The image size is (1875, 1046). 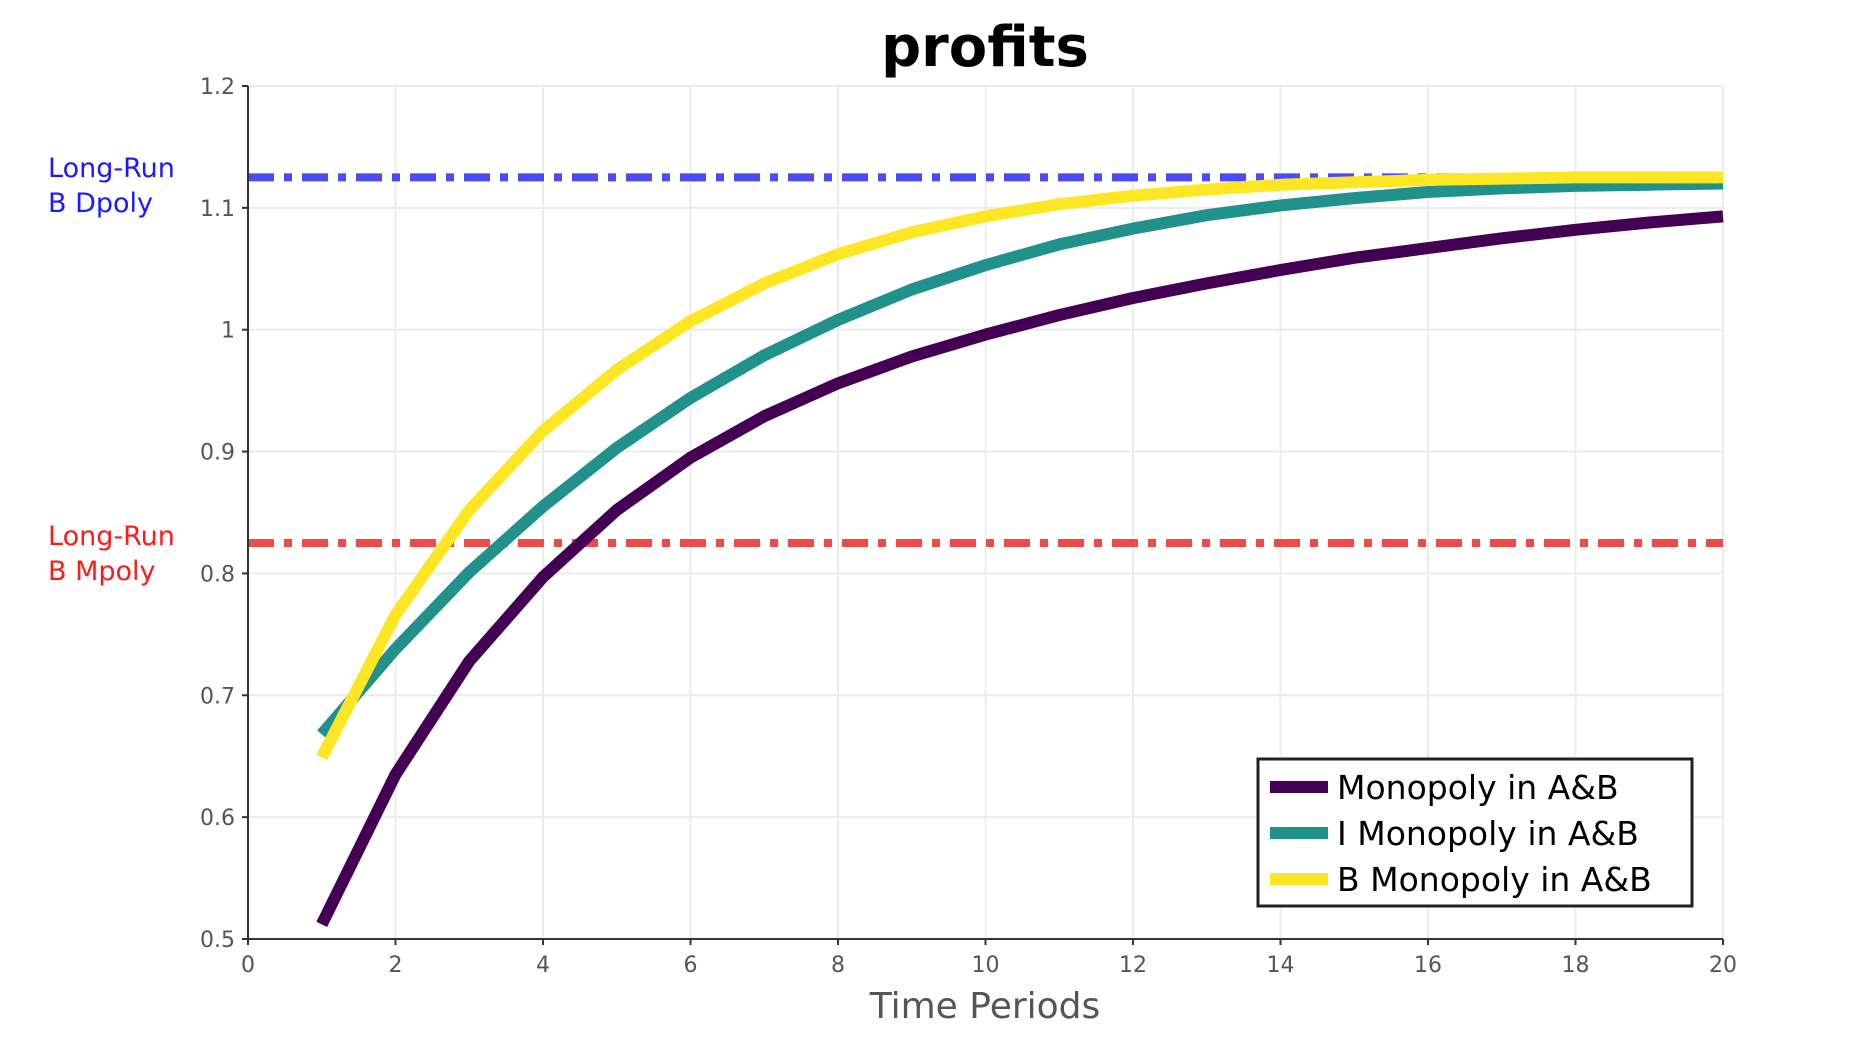 I want to click on x-axis-label: Time Periods, so click(x=985, y=1006).